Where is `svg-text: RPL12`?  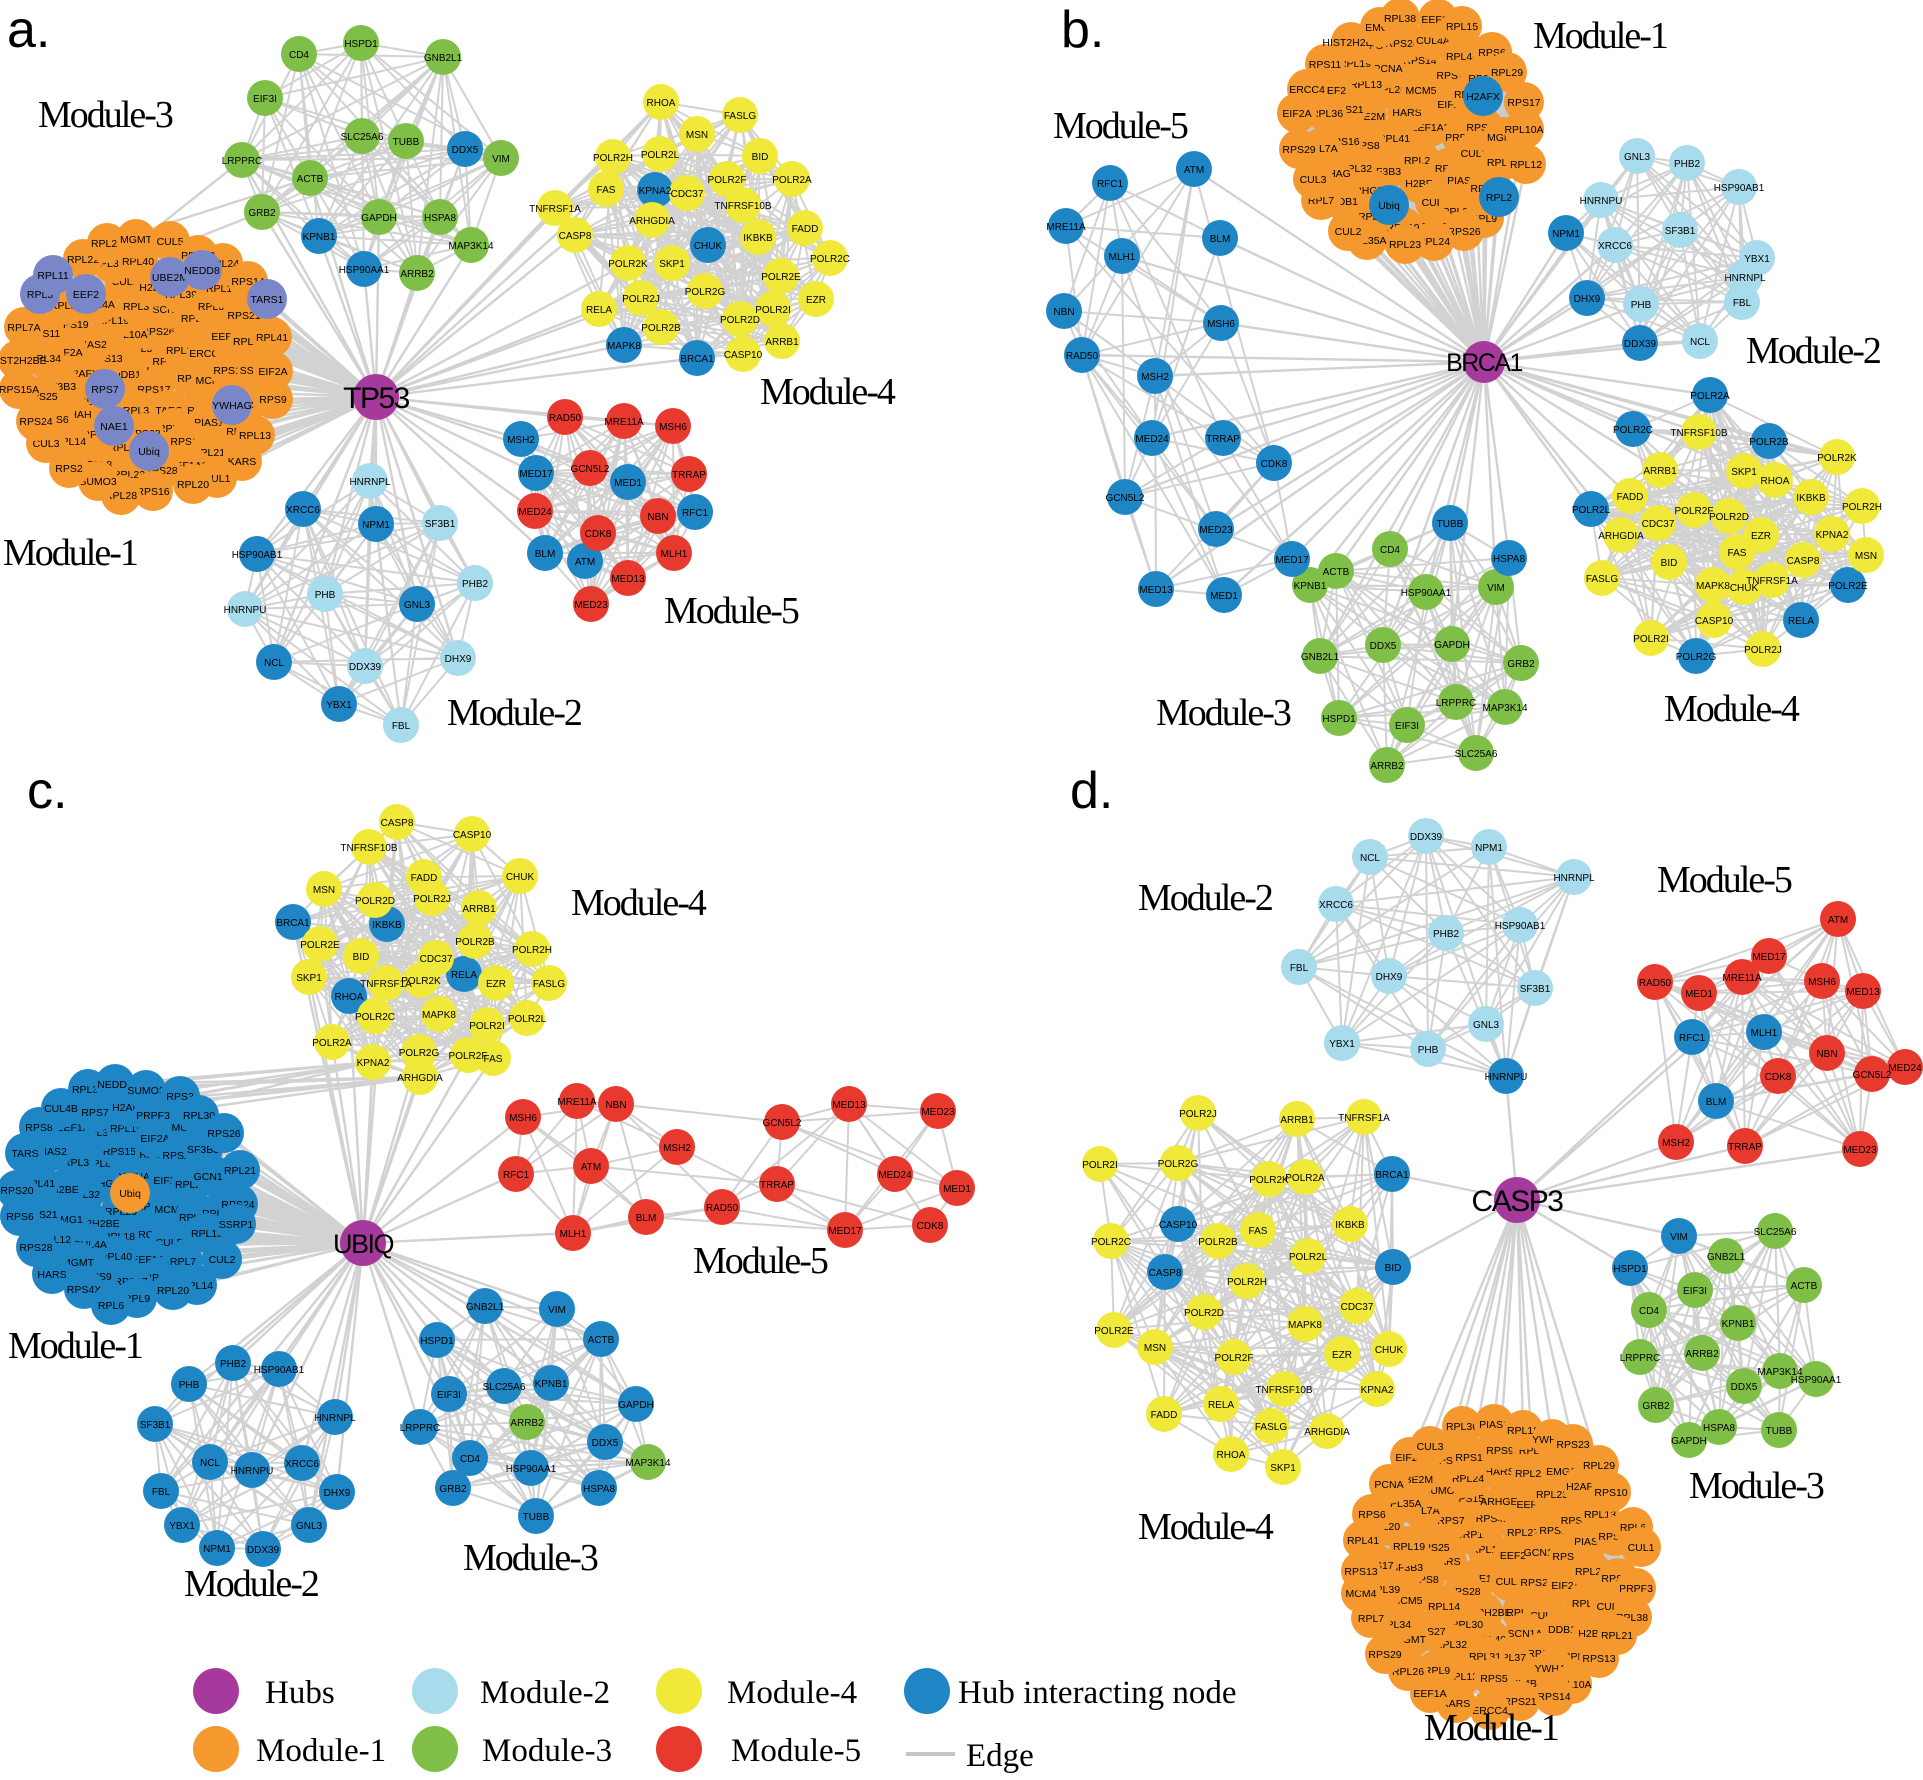
svg-text: RPL12 is located at coordinates (1526, 165).